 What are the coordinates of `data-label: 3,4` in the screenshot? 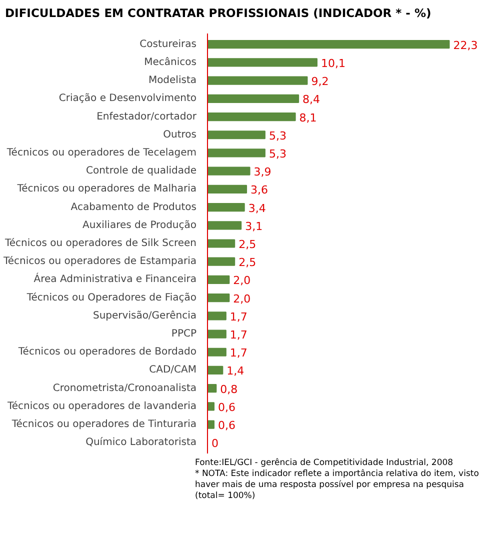 It's located at (257, 208).